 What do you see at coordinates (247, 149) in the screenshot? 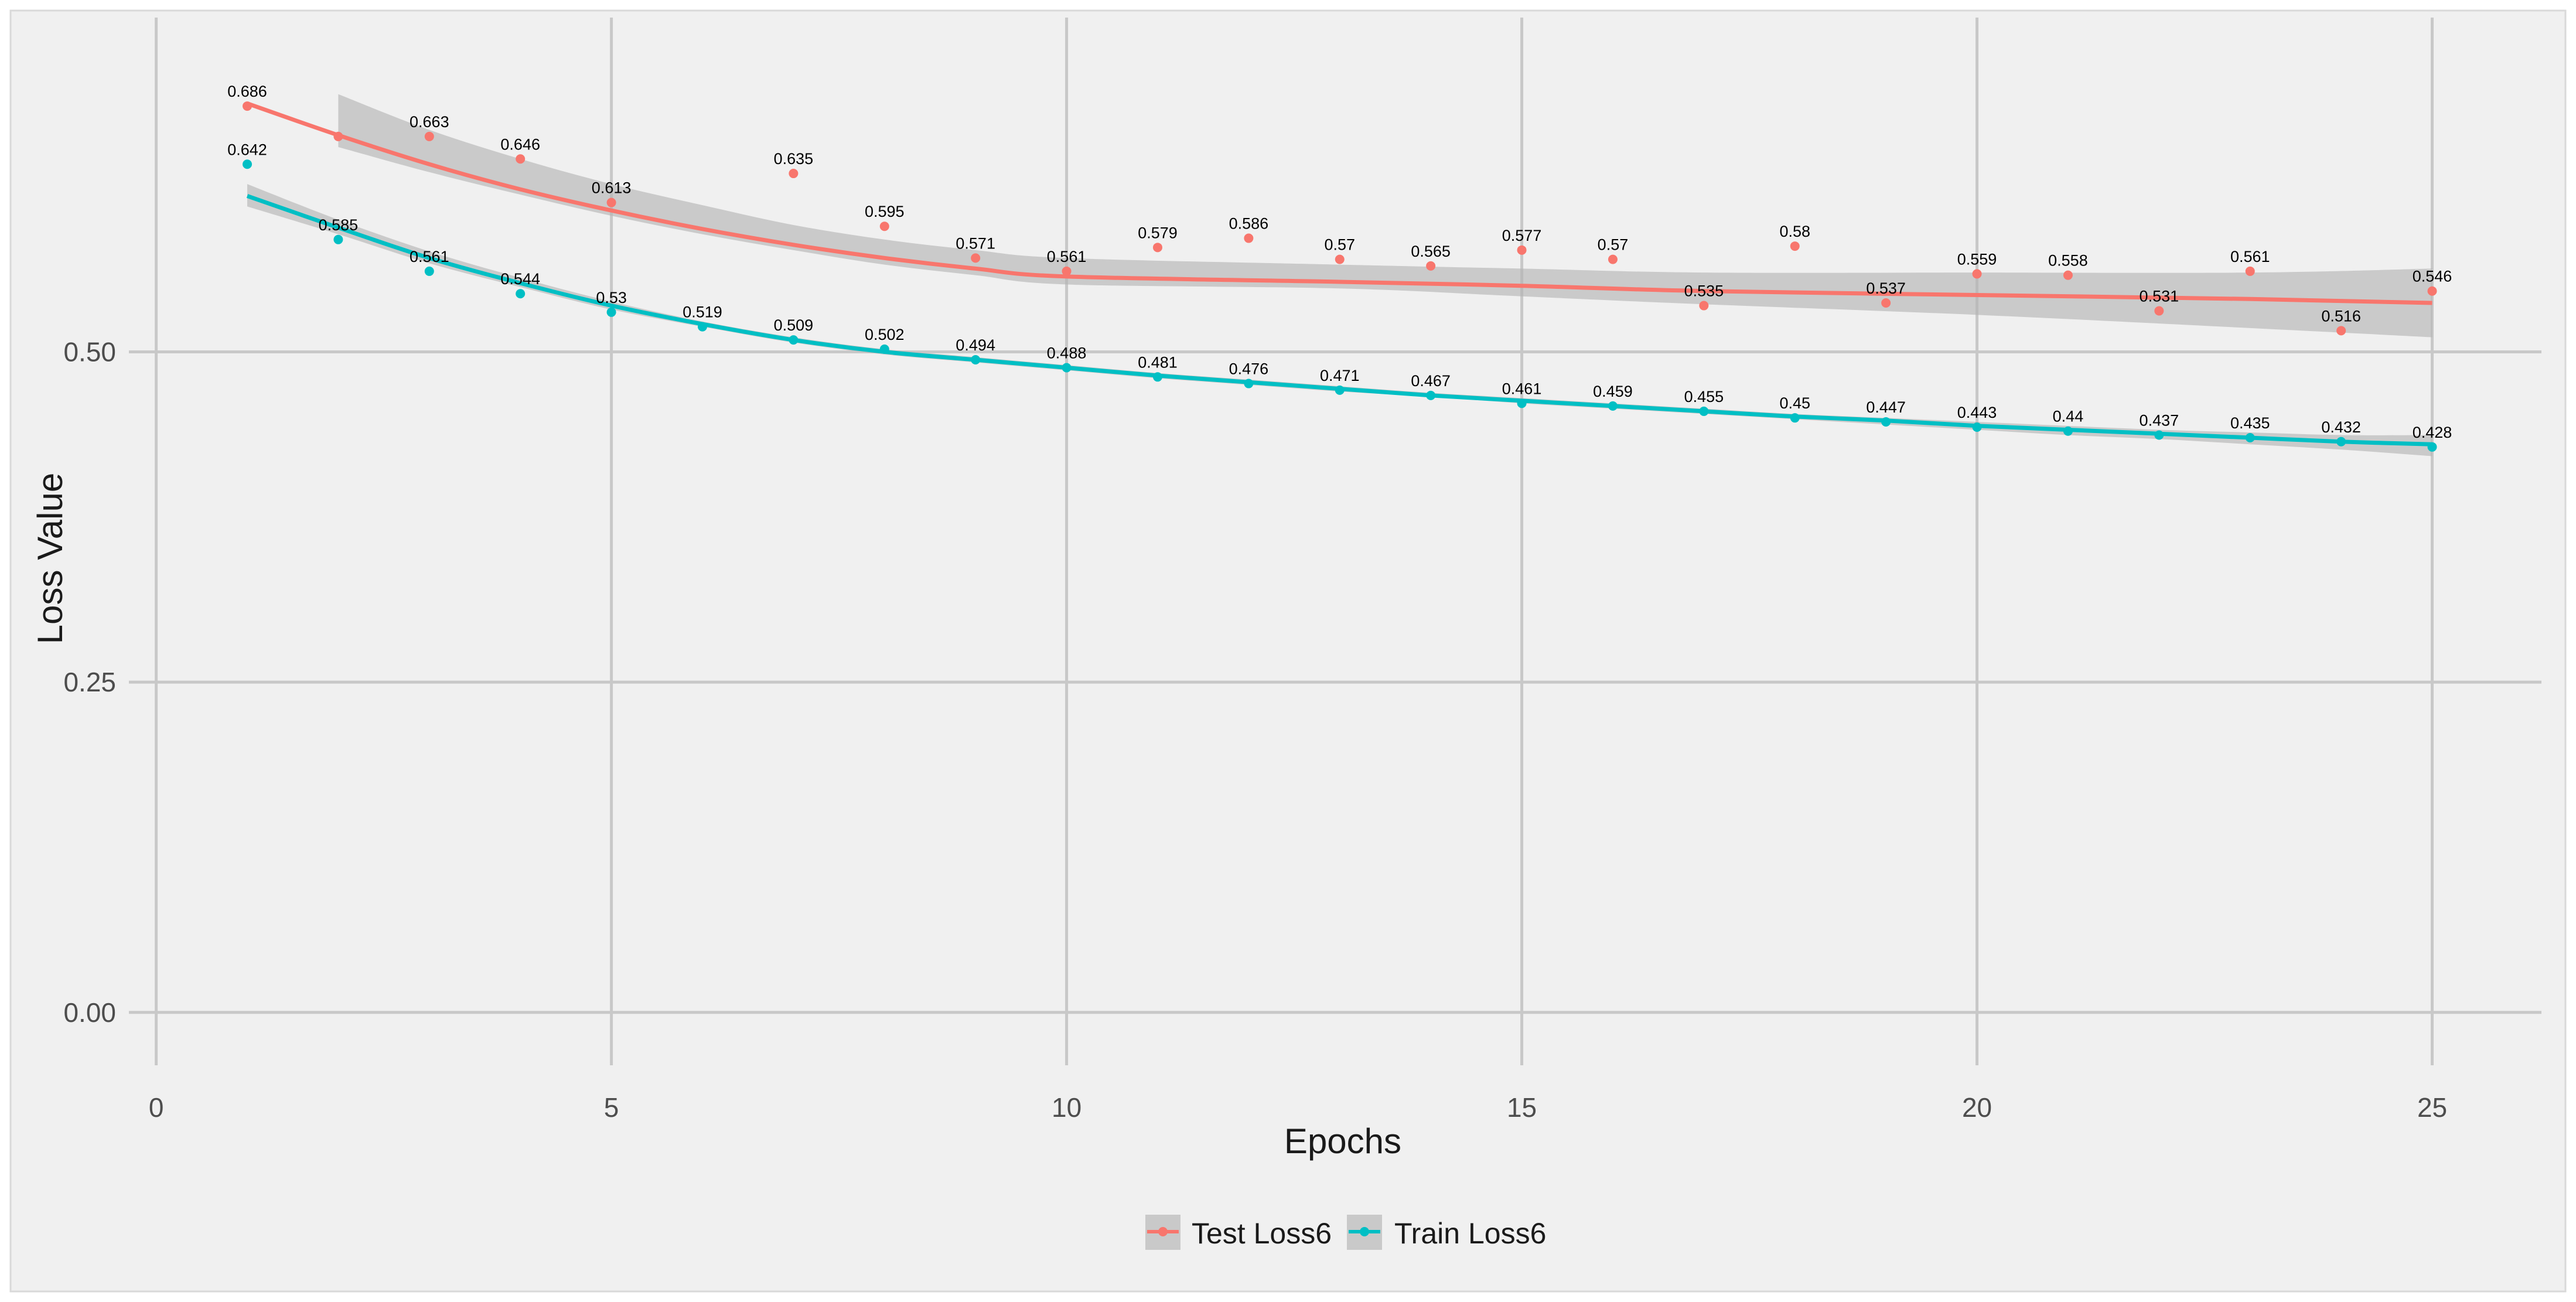
I see `data-label-train: 0.642` at bounding box center [247, 149].